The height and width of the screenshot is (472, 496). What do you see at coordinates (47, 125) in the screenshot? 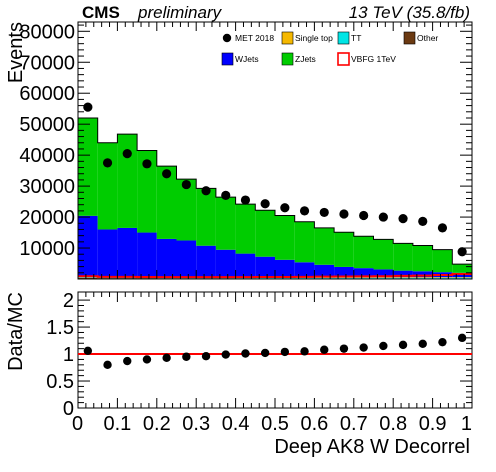
I see `y-tick-label: 50000` at bounding box center [47, 125].